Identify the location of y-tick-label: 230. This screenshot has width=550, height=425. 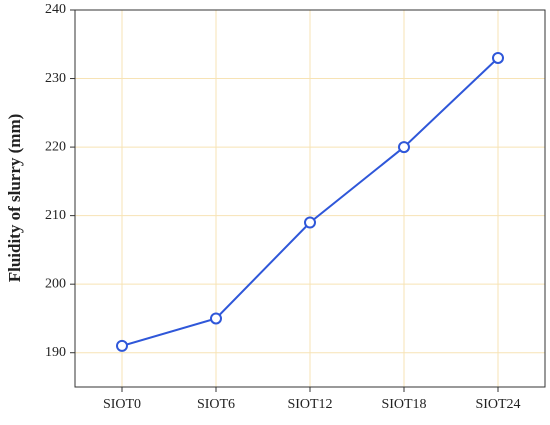
(55, 78).